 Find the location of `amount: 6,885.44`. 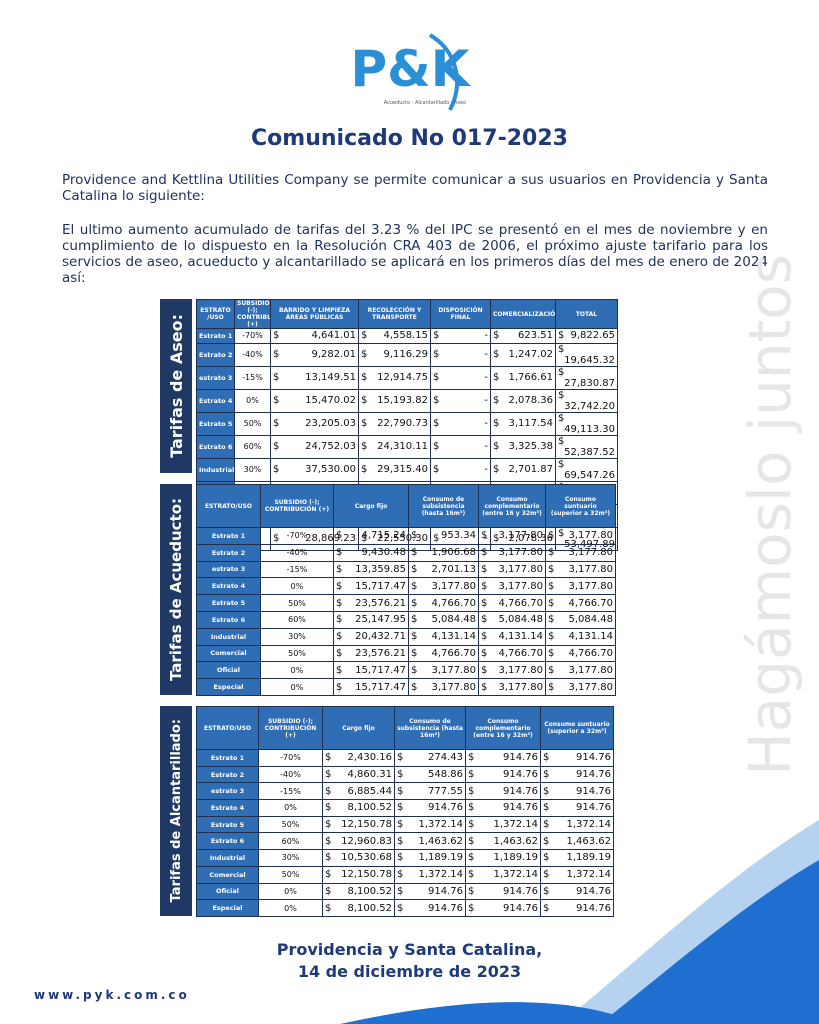

amount: 6,885.44 is located at coordinates (369, 791).